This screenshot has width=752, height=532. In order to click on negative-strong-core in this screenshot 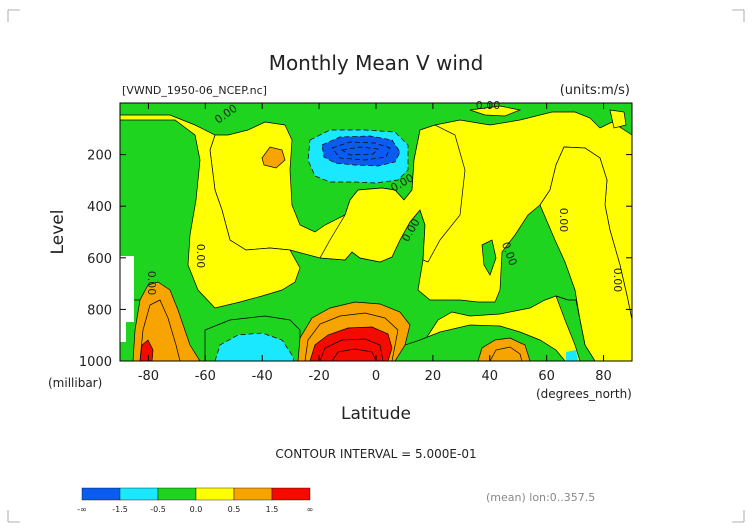, I will do `click(361, 151)`.